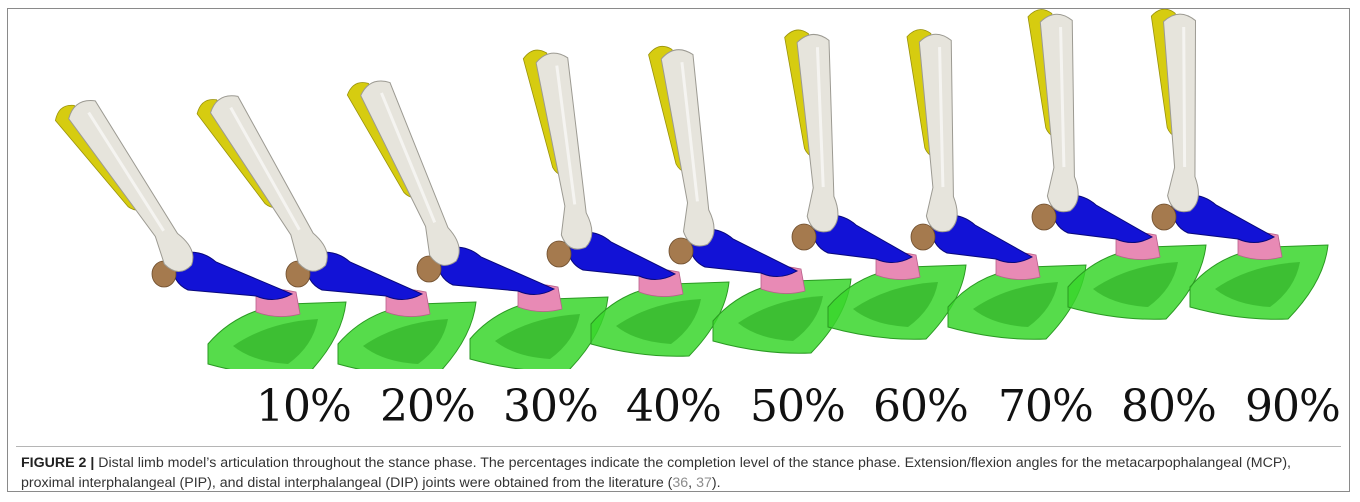 This screenshot has height=502, width=1360. Describe the element at coordinates (680, 483) in the screenshot. I see `citation-link-36: 36` at that location.